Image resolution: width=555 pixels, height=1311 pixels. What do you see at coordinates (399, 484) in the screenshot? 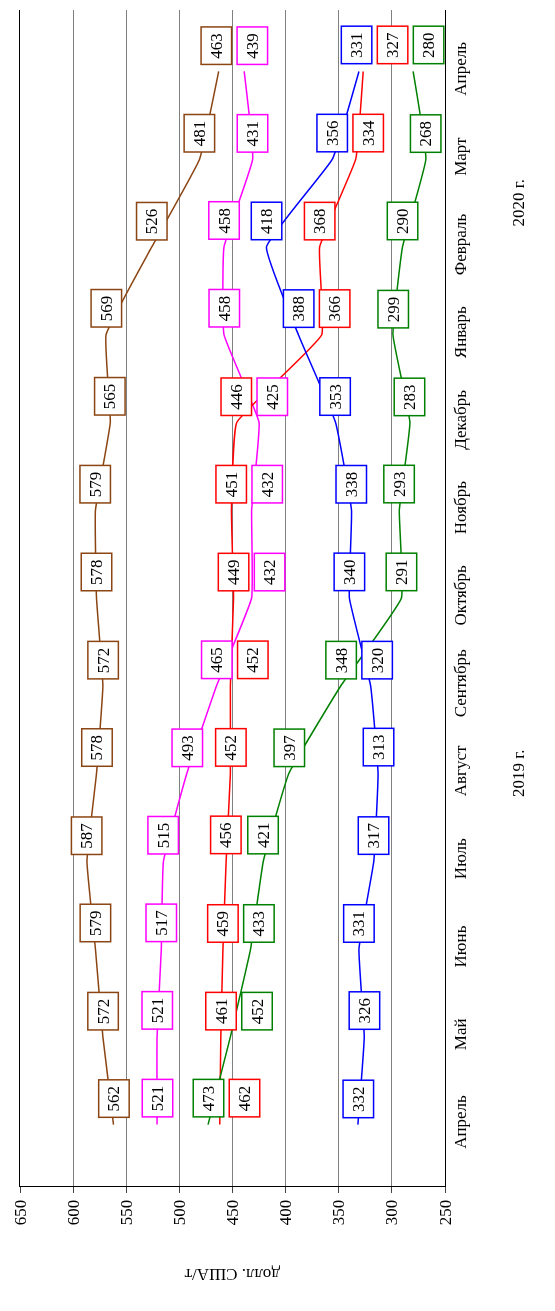
I see `data-label: 293` at bounding box center [399, 484].